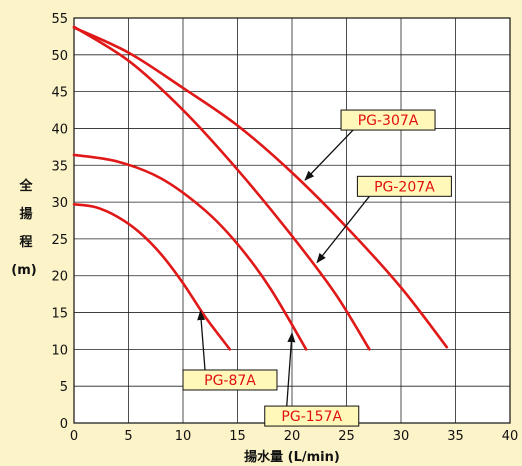 The width and height of the screenshot is (522, 466). What do you see at coordinates (59, 56) in the screenshot?
I see `y-tick-label: 50` at bounding box center [59, 56].